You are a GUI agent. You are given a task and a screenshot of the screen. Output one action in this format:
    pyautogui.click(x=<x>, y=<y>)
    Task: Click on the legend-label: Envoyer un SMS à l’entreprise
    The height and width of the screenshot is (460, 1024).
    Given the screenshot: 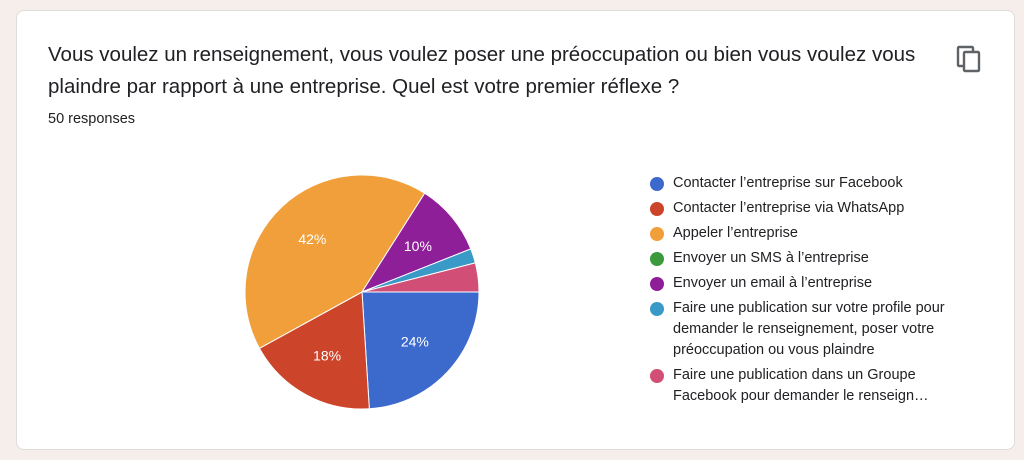 What is the action you would take?
    pyautogui.click(x=771, y=258)
    